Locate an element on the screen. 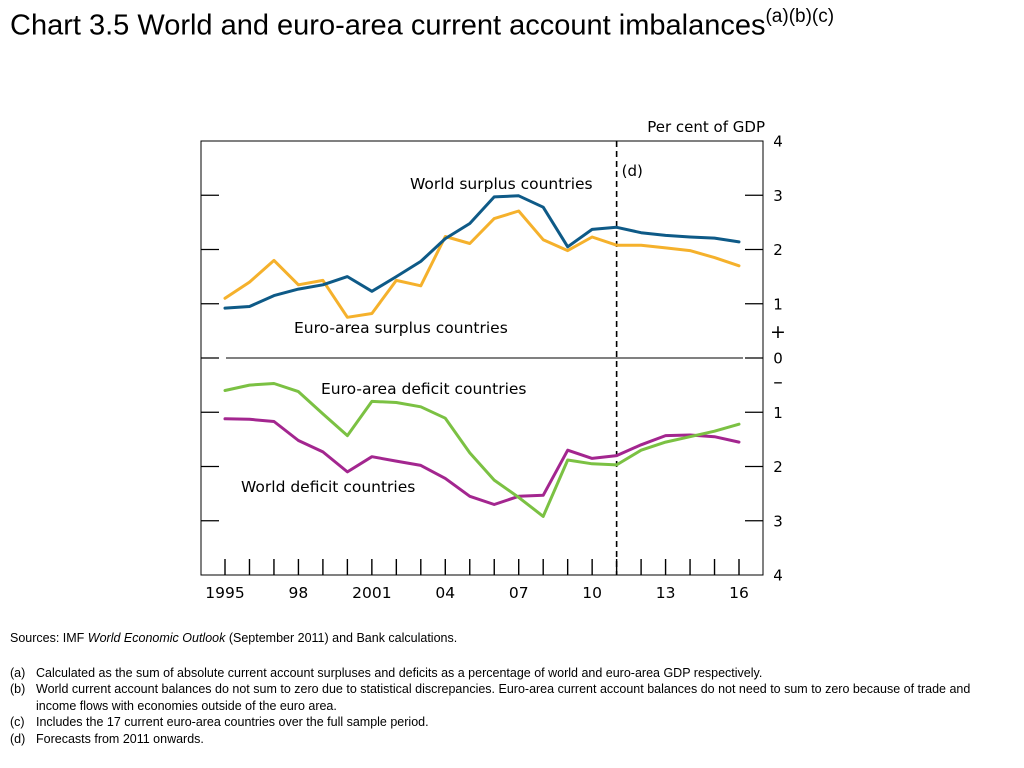 This screenshot has height=768, width=1024. series-line-euro-surplus is located at coordinates (482, 264).